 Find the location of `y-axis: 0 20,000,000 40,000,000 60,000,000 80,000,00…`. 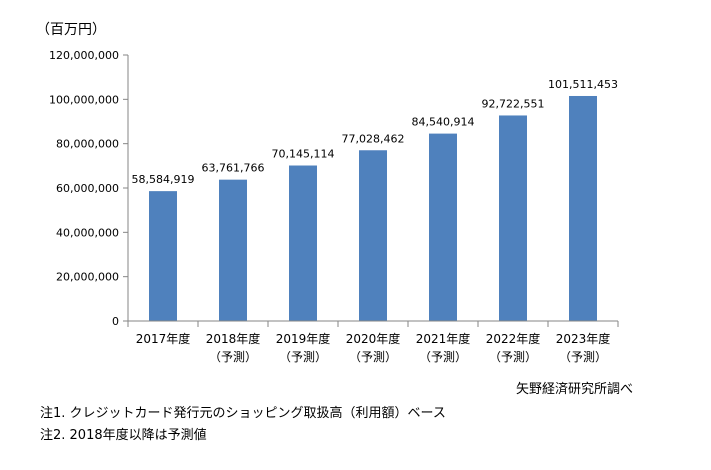

y-axis: 0 20,000,000 40,000,000 60,000,000 80,000,00… is located at coordinates (89, 188).